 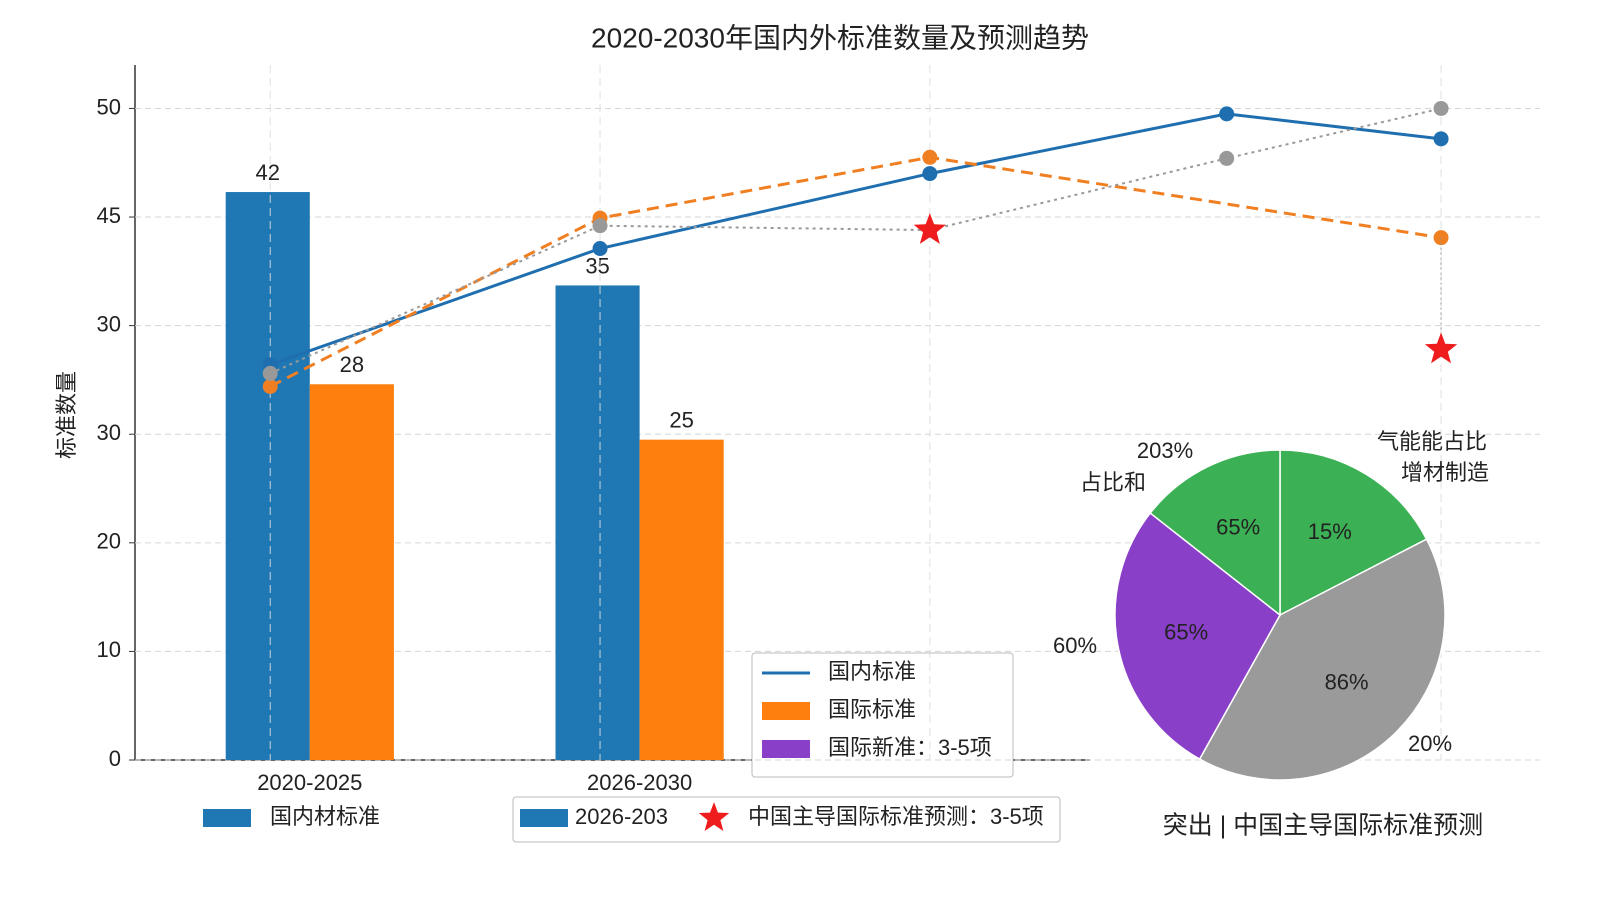 I want to click on pie-annotation: 增材制造, so click(x=1445, y=472).